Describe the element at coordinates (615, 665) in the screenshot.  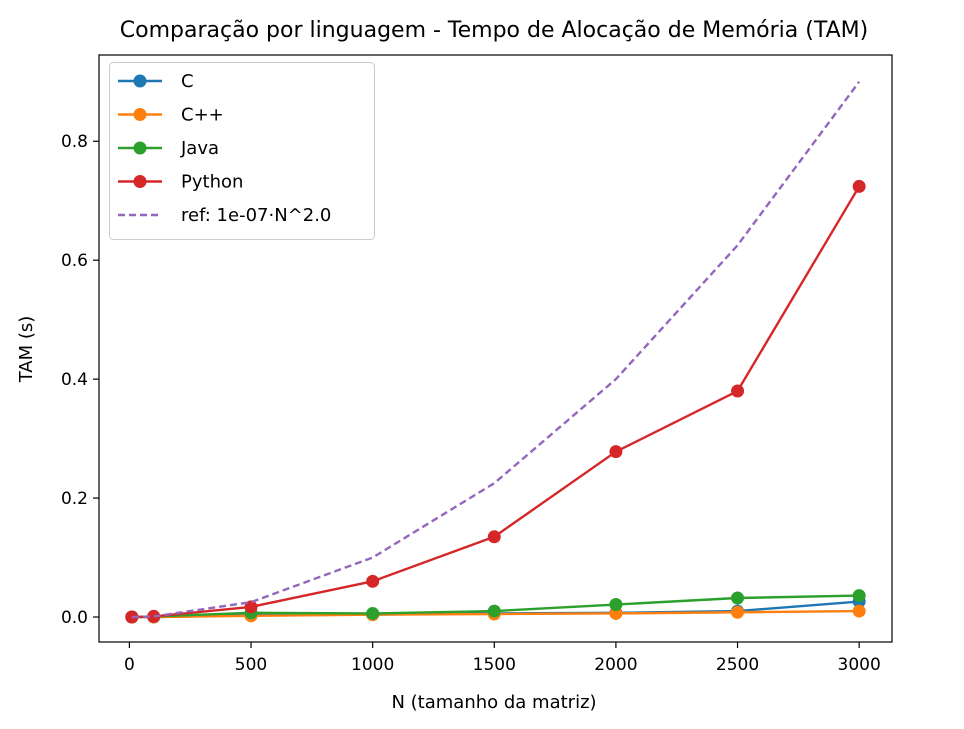
I see `x-tick-label: 2000` at that location.